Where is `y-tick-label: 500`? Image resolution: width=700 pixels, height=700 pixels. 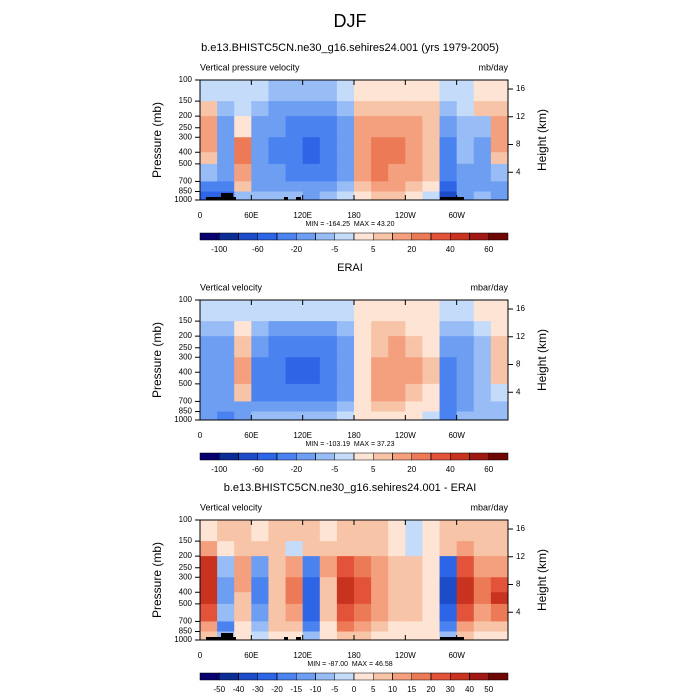
y-tick-label: 500 is located at coordinates (186, 603).